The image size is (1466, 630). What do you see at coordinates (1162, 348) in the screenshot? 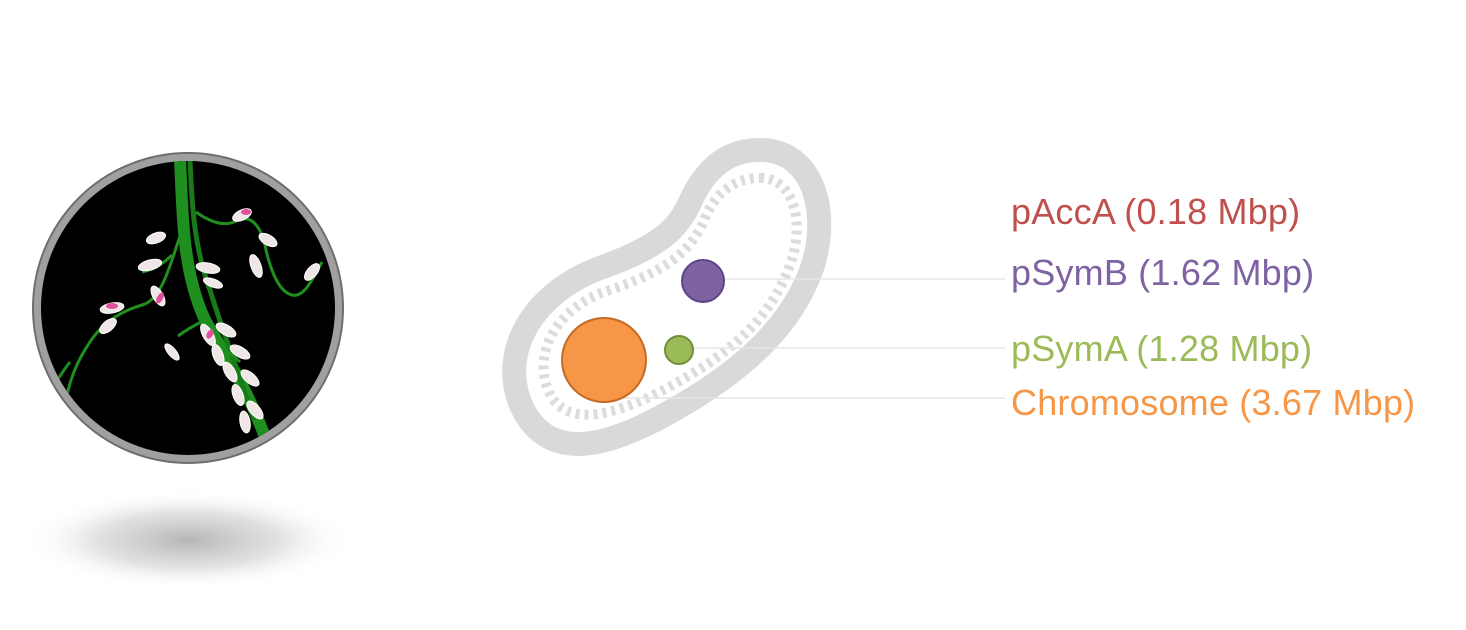
I see `label-psyma: pSymA (1.28 Mbp)` at bounding box center [1162, 348].